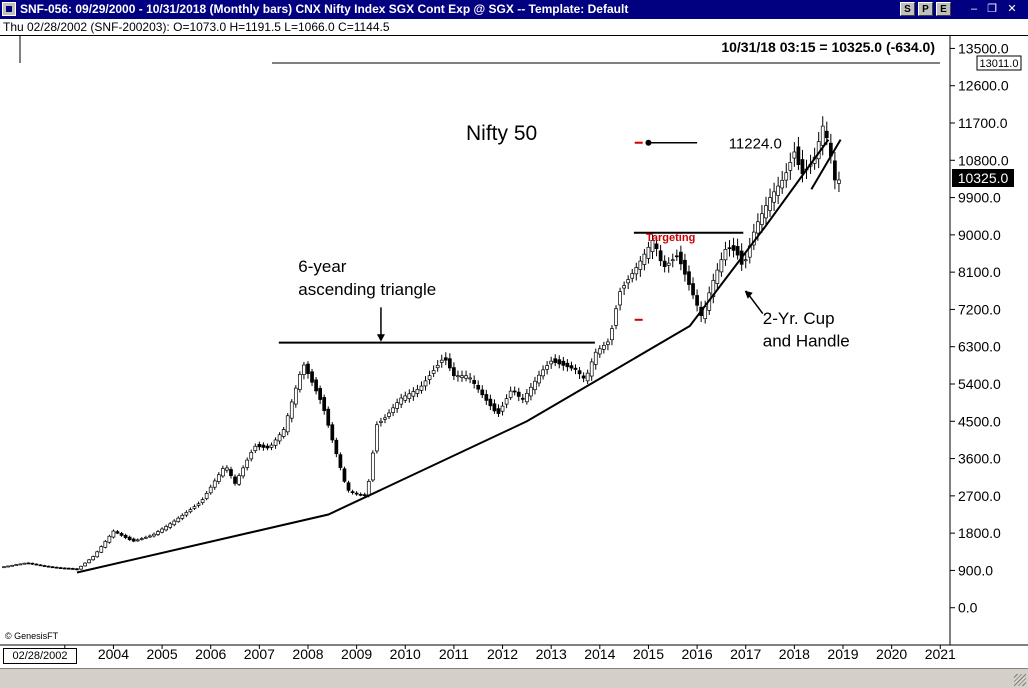  What do you see at coordinates (1012, 9) in the screenshot?
I see `close-icon: ✕` at bounding box center [1012, 9].